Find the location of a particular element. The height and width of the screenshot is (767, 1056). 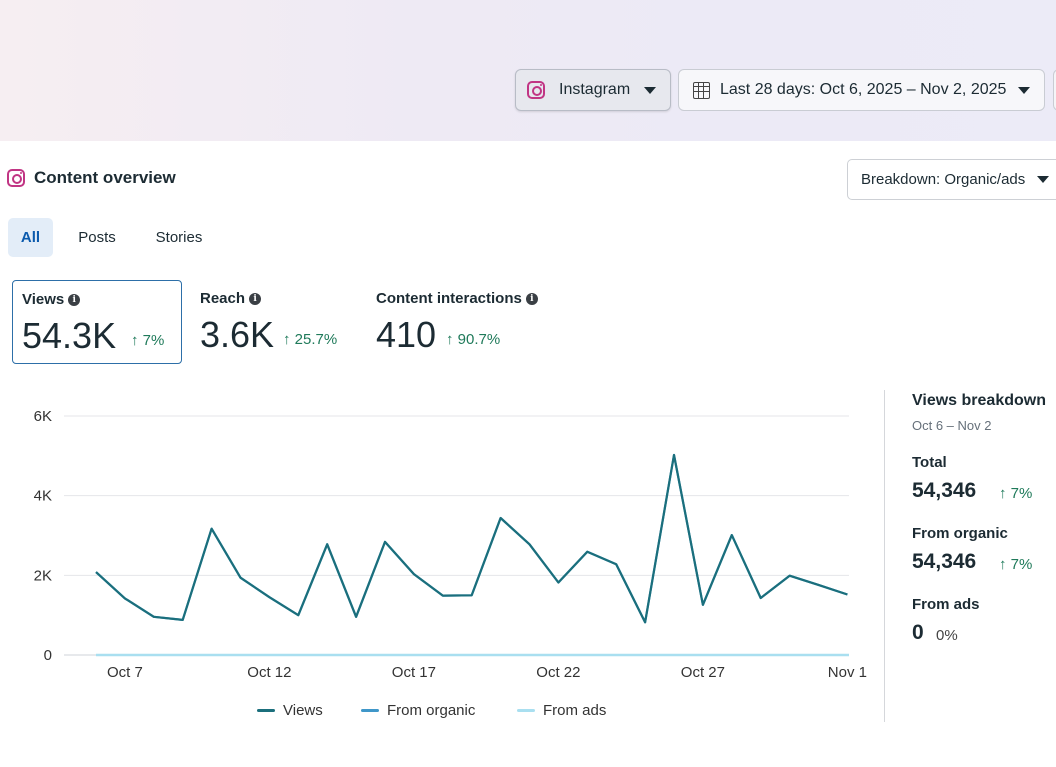

content-overview-header: Content overview is located at coordinates (91, 178).